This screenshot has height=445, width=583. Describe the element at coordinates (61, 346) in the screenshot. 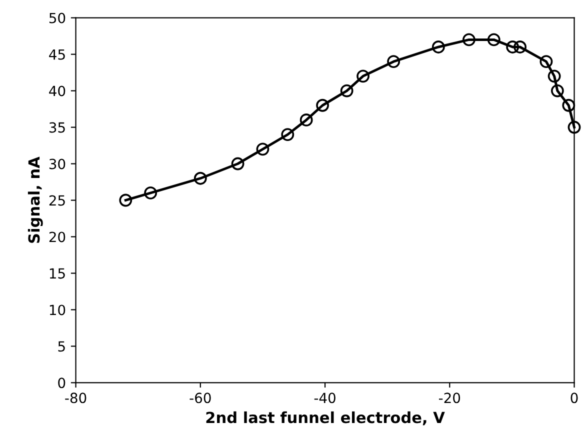

I see `y-tick-label: 5` at that location.